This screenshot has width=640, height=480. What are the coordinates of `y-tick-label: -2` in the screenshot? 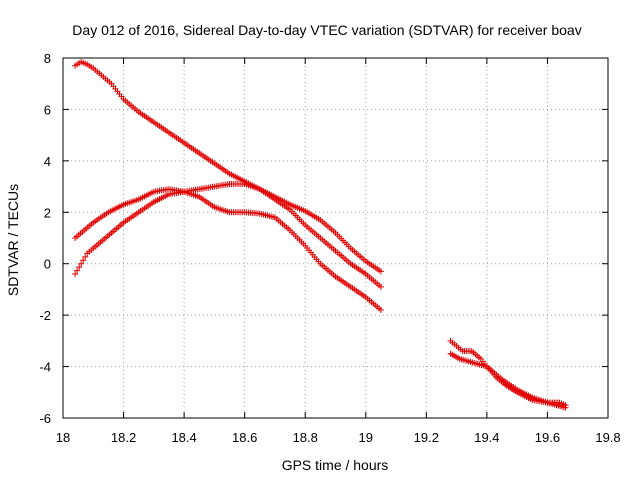 It's located at (45, 315).